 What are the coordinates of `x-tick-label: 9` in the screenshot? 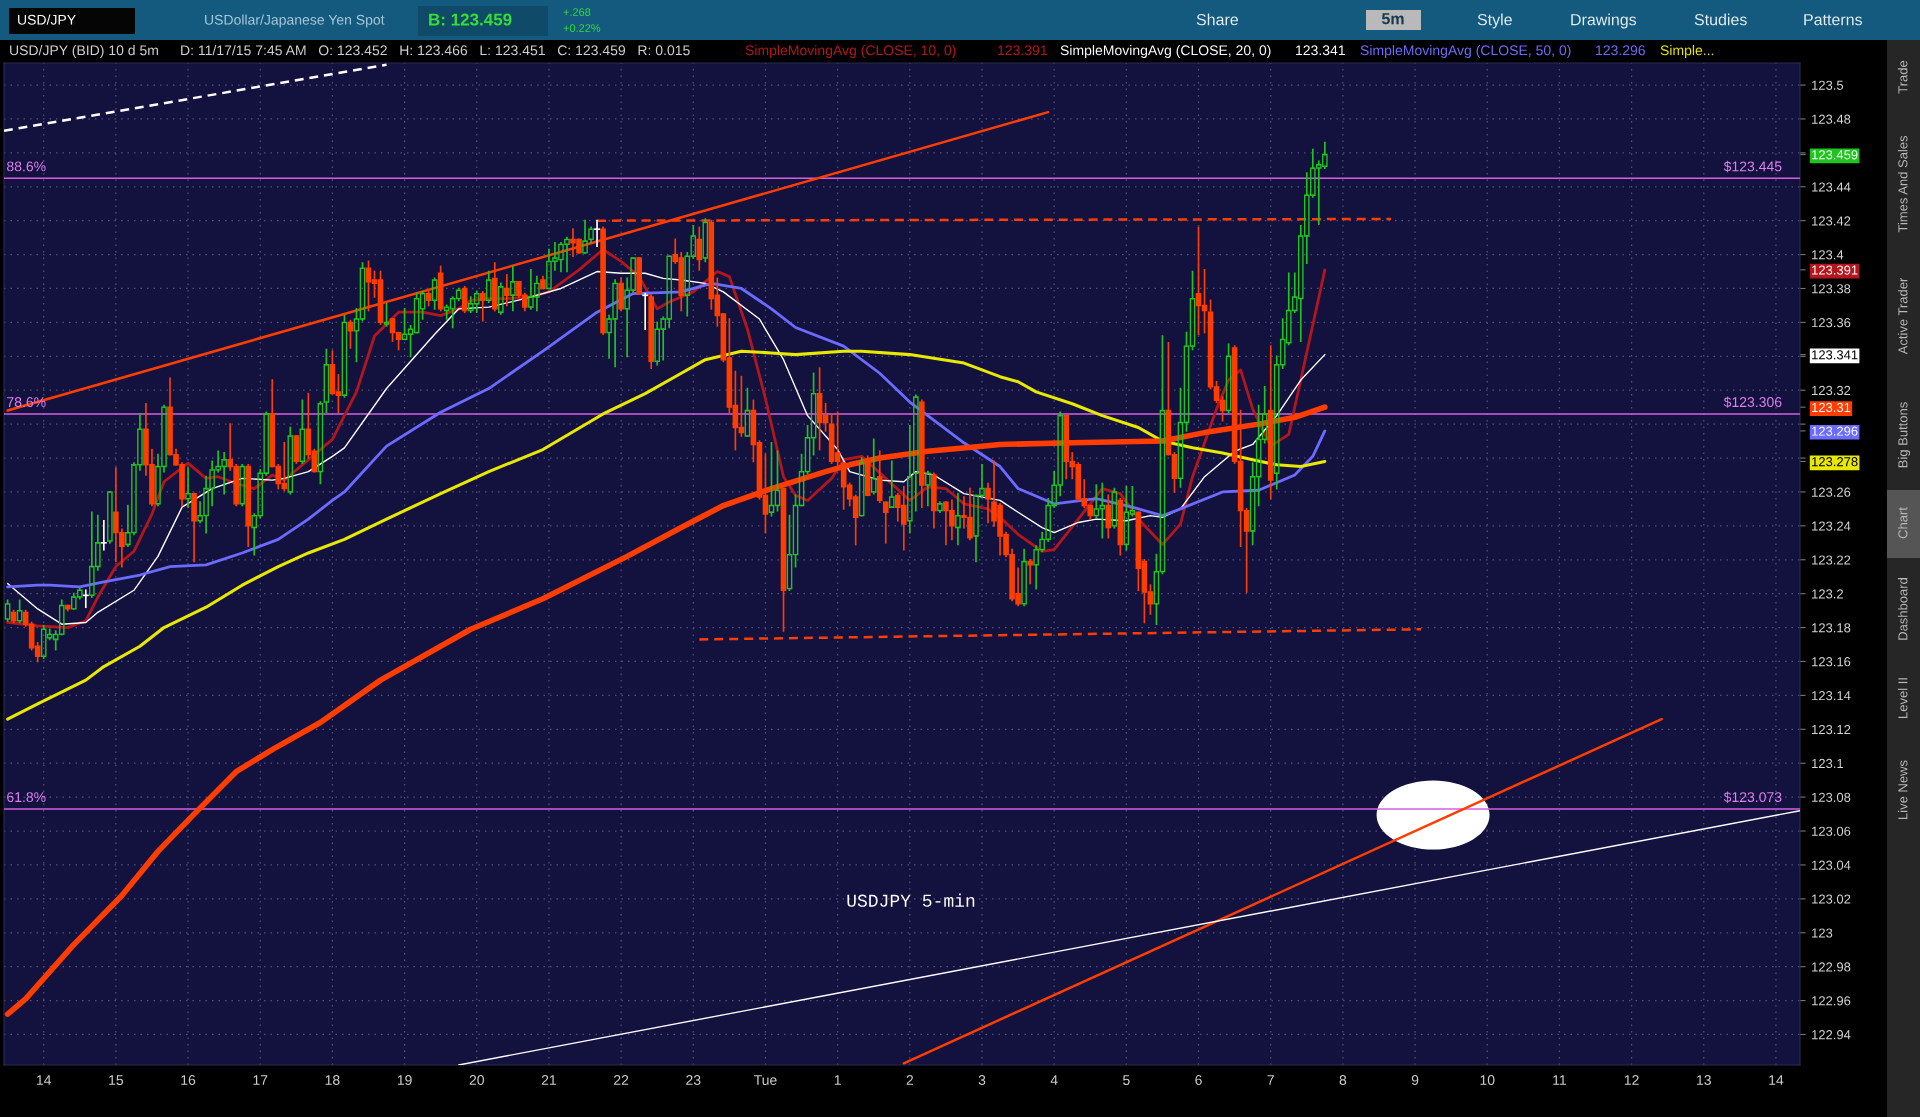 It's located at (1415, 1080).